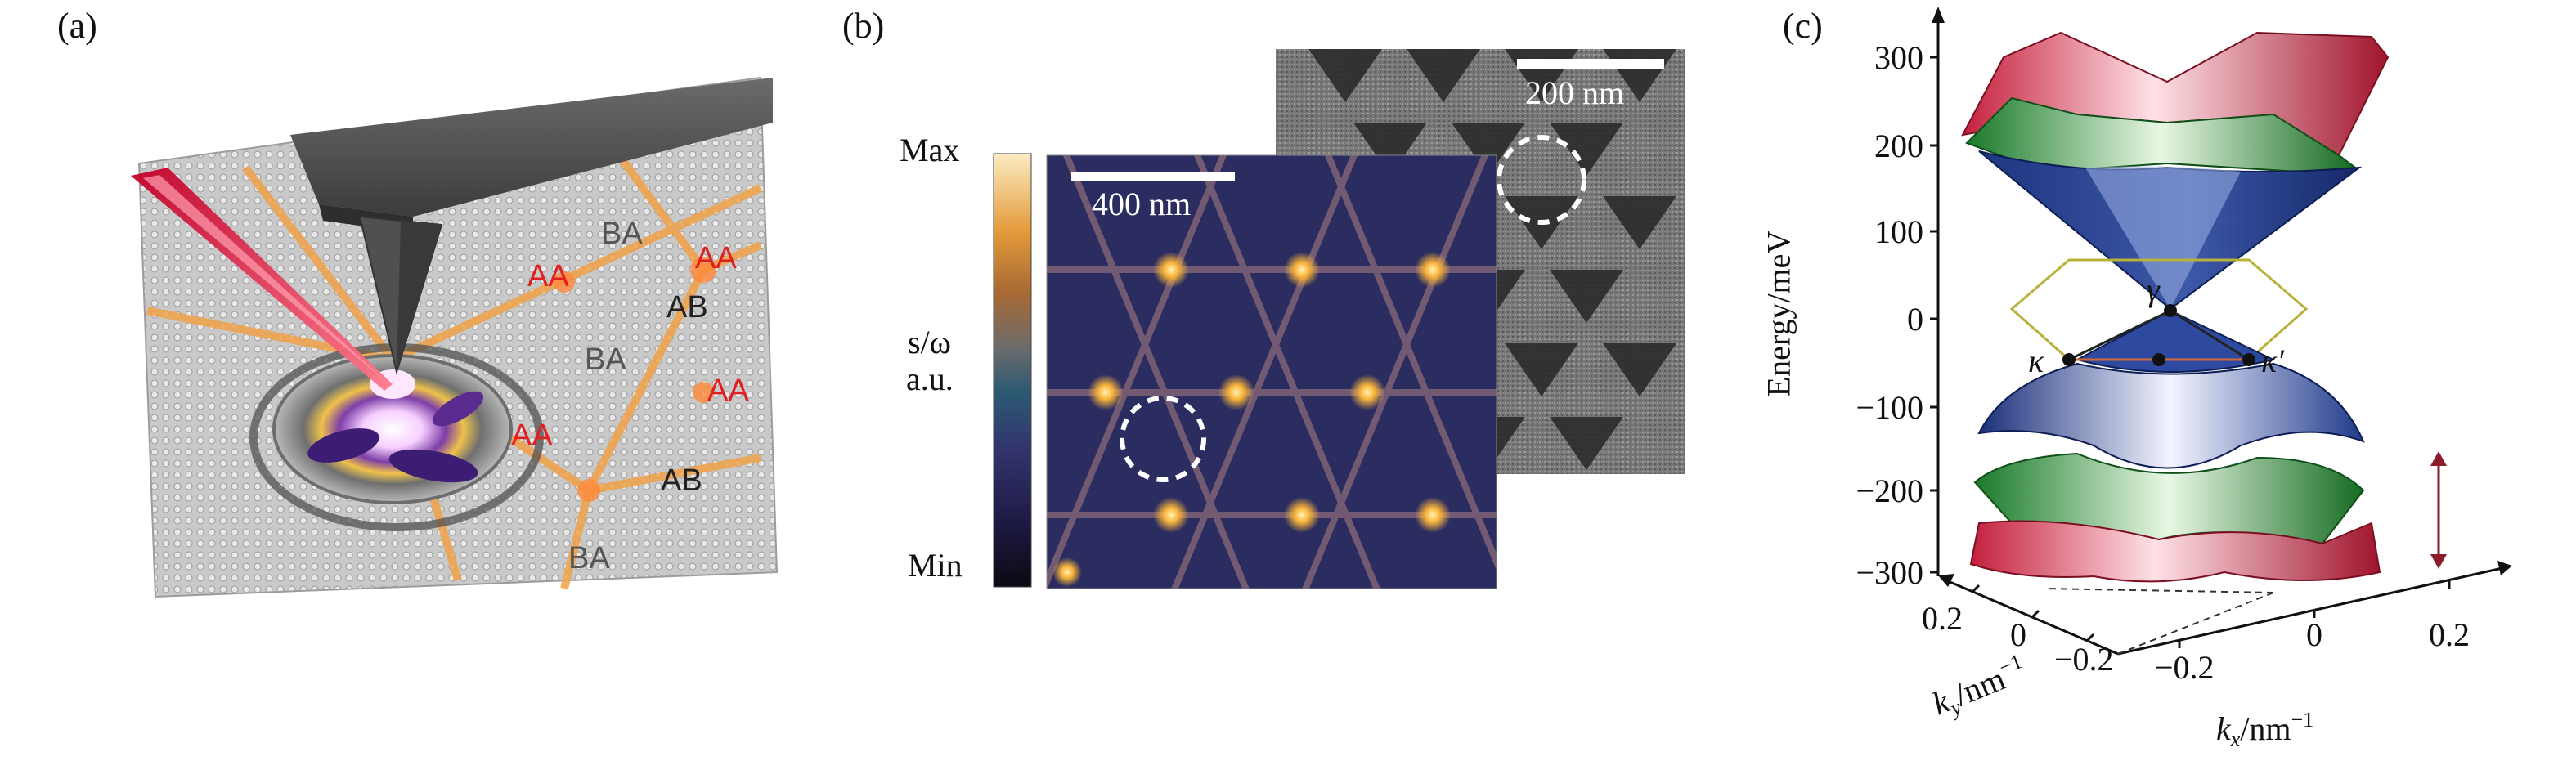 The width and height of the screenshot is (2576, 761). I want to click on energy-tick-label: −100, so click(1890, 407).